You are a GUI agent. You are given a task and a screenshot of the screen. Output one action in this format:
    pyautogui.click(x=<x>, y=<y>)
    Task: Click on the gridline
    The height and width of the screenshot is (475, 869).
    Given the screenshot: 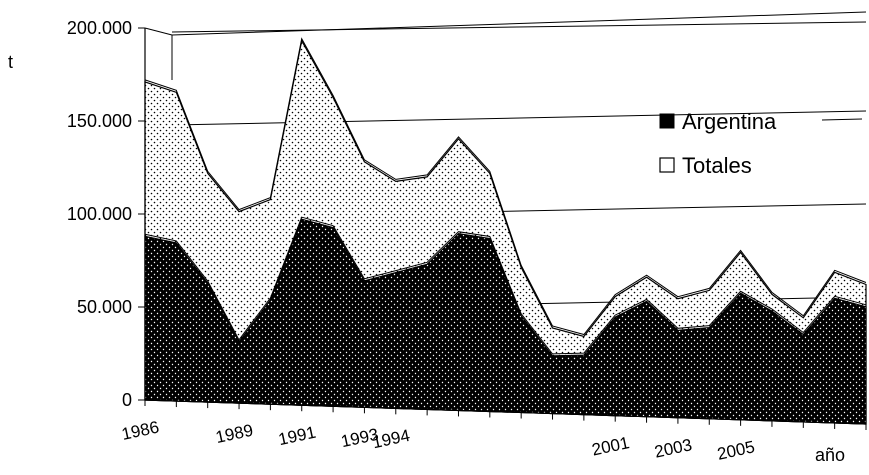 What is the action you would take?
    pyautogui.click(x=519, y=27)
    